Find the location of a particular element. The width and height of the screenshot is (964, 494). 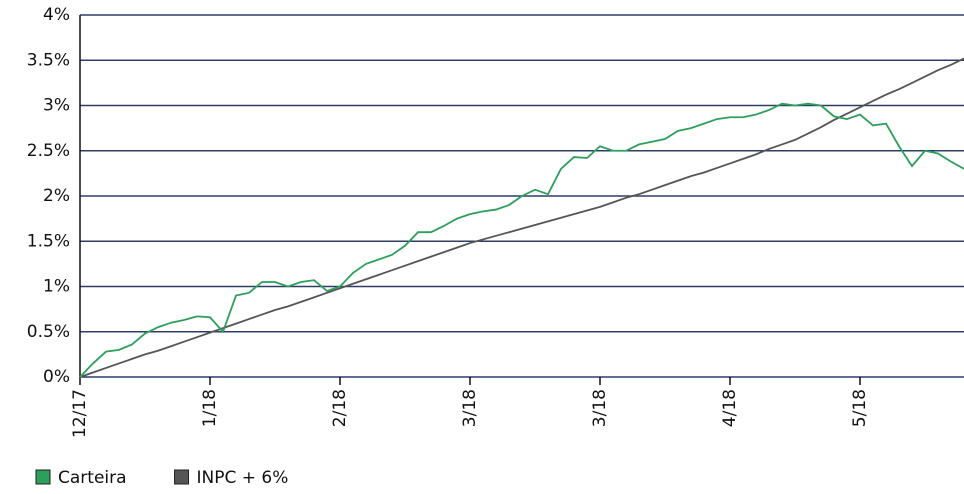

x-tick-label: 12/17 is located at coordinates (80, 413).